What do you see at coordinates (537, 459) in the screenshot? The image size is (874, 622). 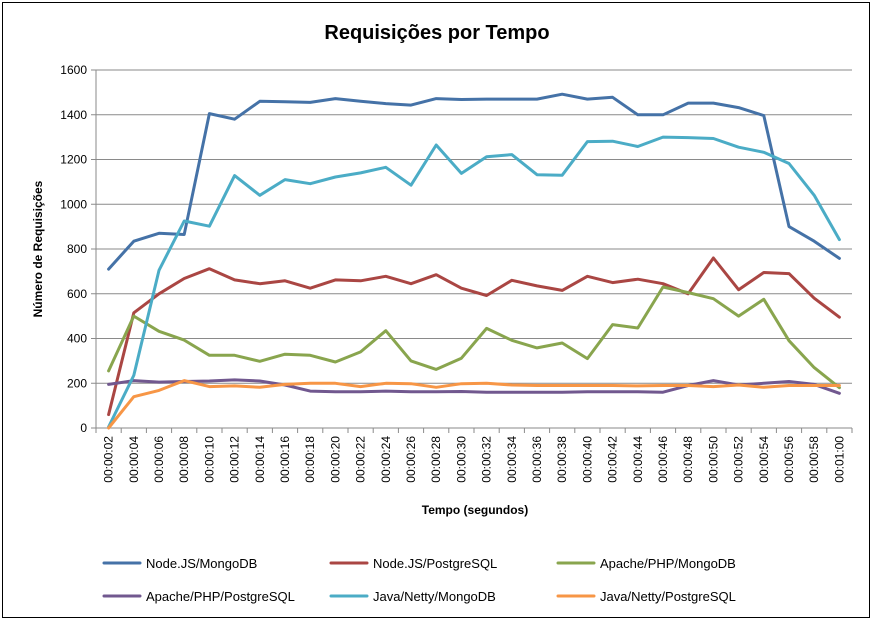 I see `x-tick-label: 00:00:36` at bounding box center [537, 459].